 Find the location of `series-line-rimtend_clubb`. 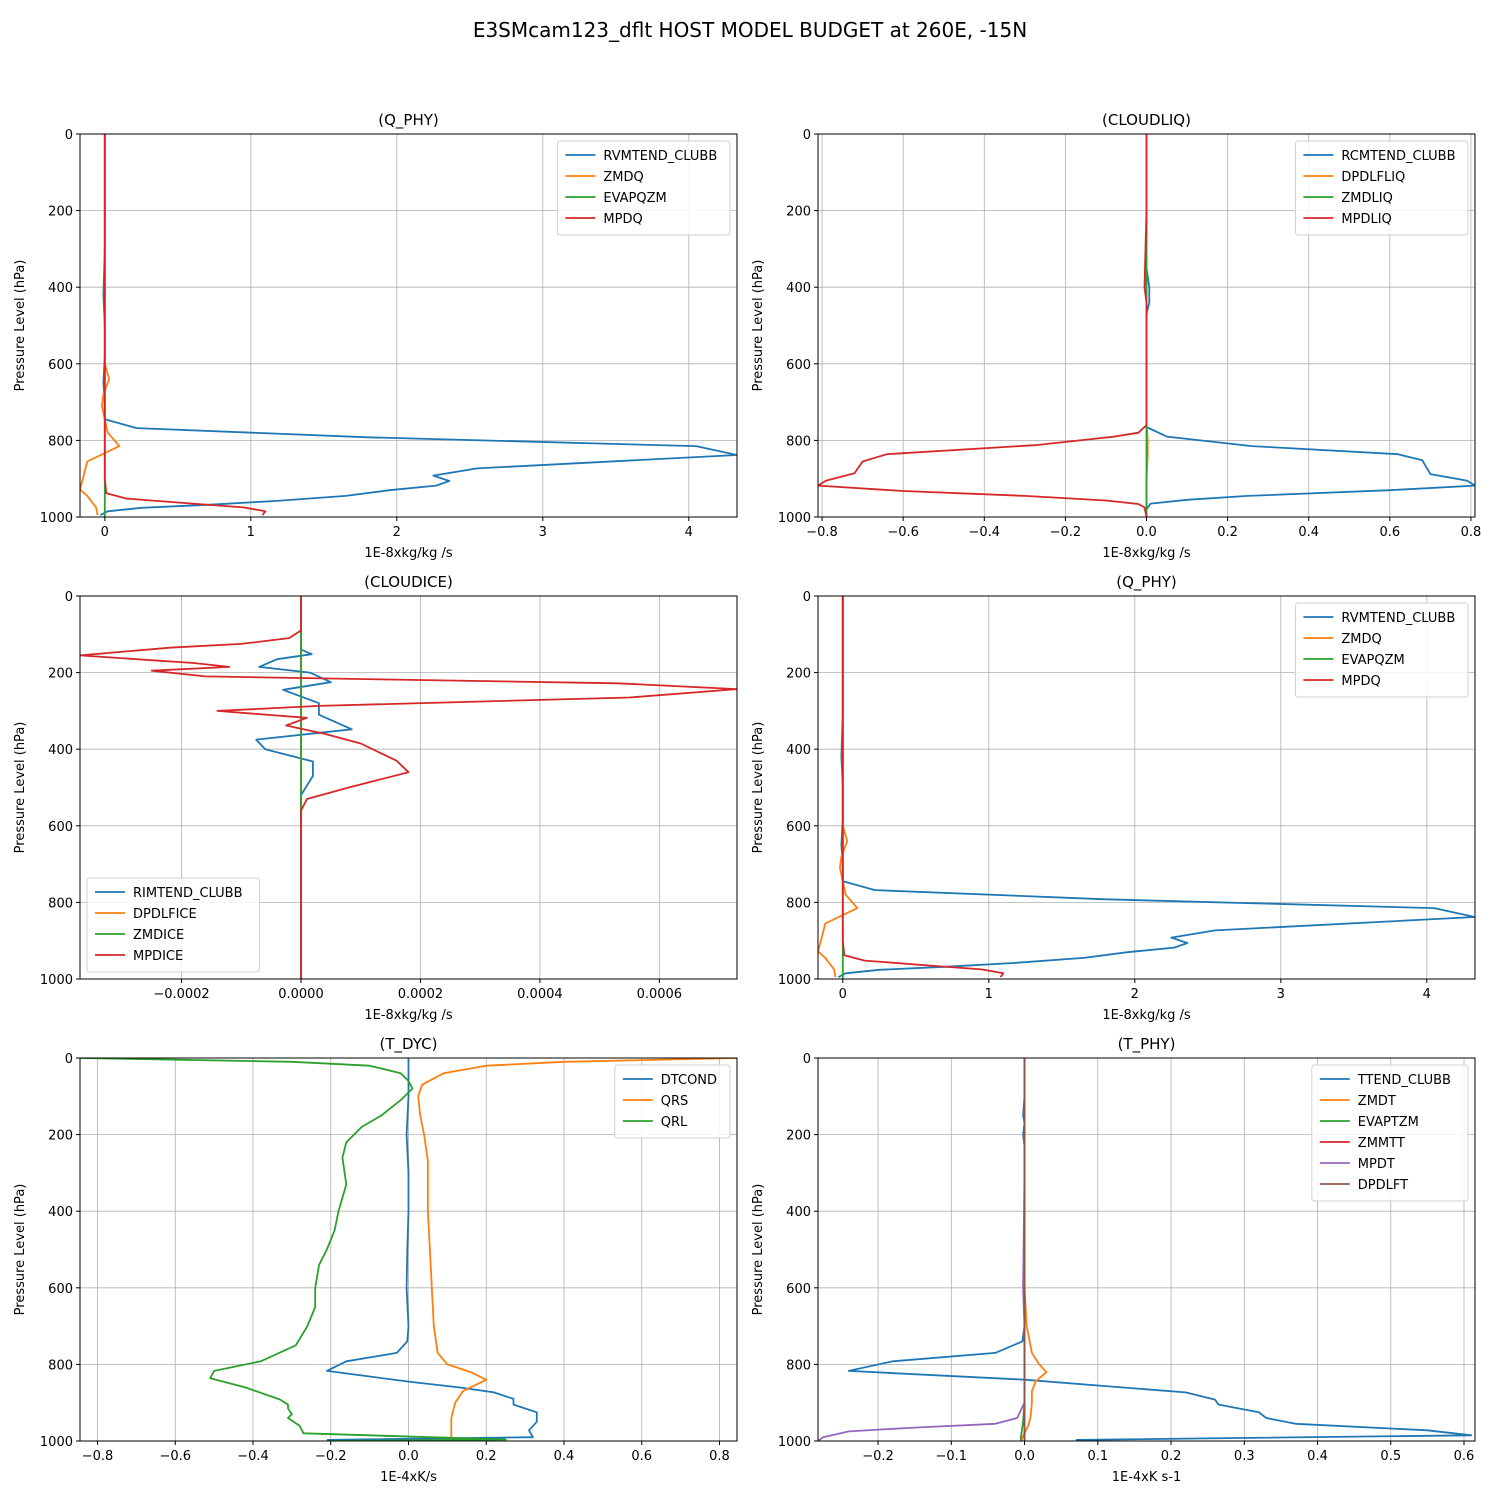

series-line-rimtend_clubb is located at coordinates (304, 787).